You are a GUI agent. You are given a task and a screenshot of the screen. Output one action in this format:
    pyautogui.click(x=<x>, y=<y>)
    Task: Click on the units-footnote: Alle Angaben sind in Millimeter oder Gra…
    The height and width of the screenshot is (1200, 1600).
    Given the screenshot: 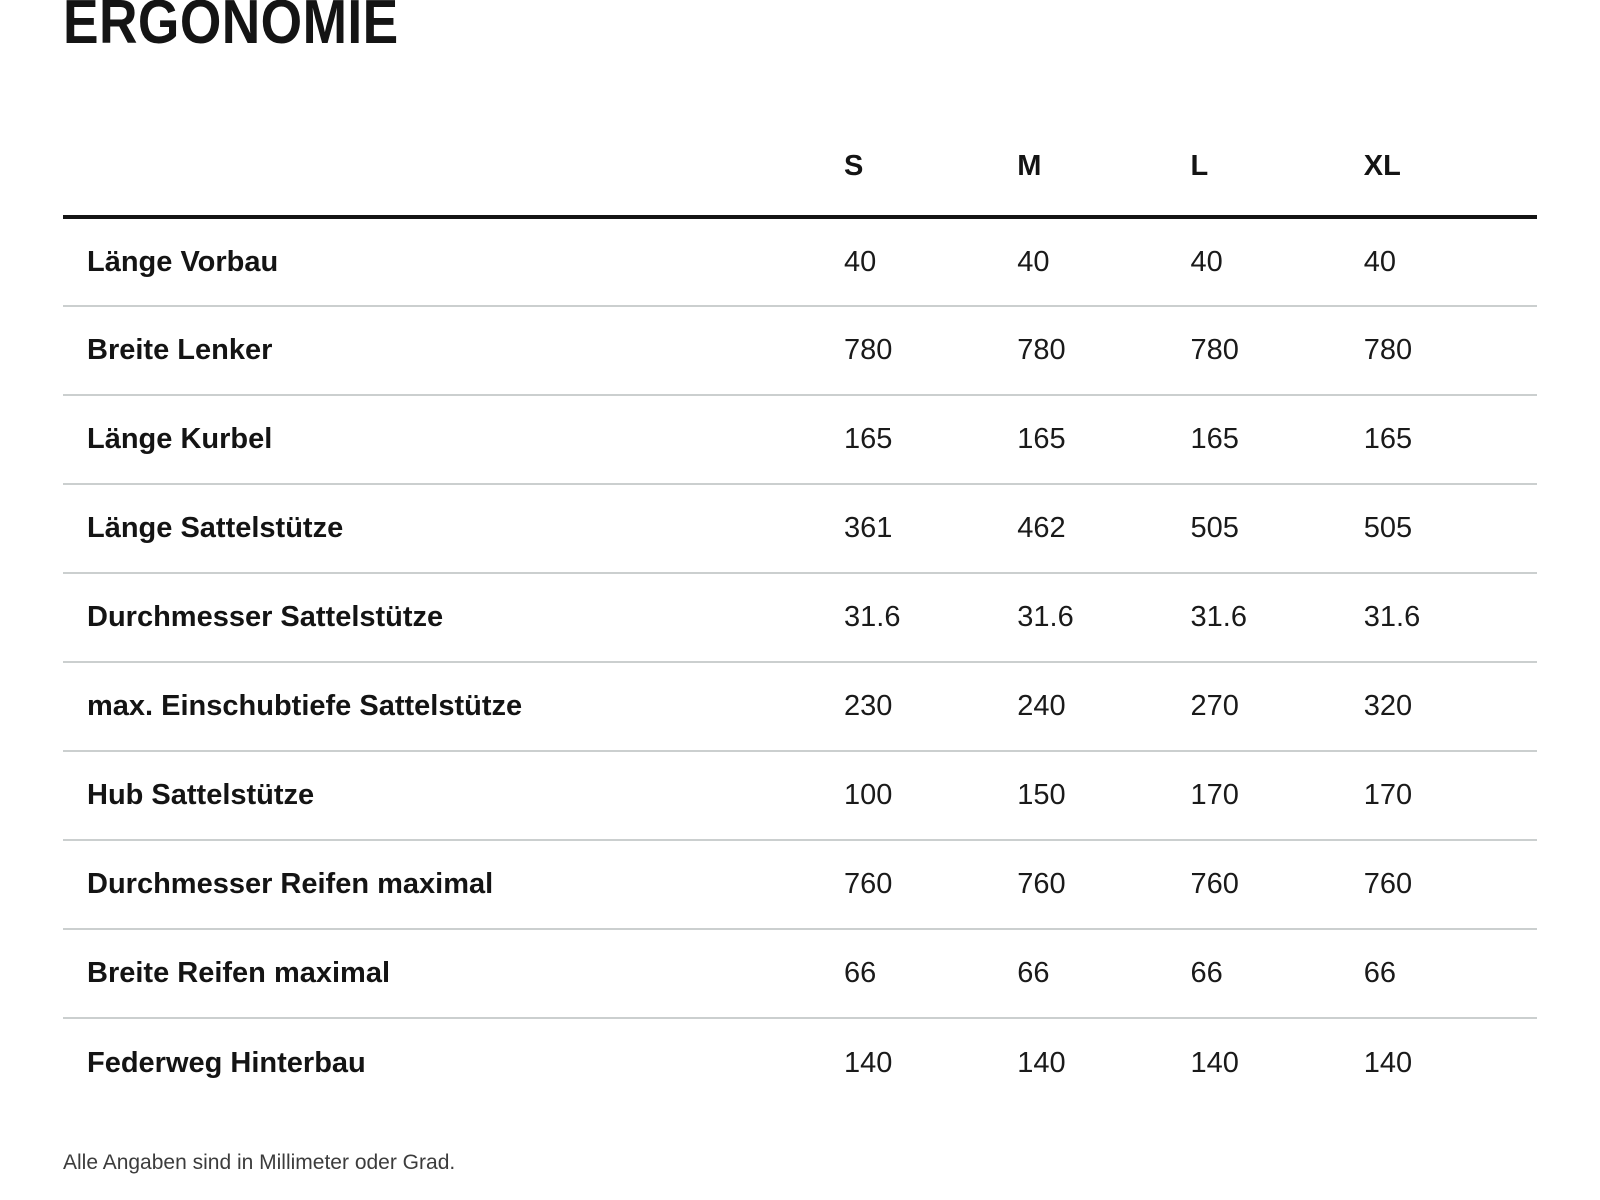 What is the action you would take?
    pyautogui.click(x=259, y=1162)
    